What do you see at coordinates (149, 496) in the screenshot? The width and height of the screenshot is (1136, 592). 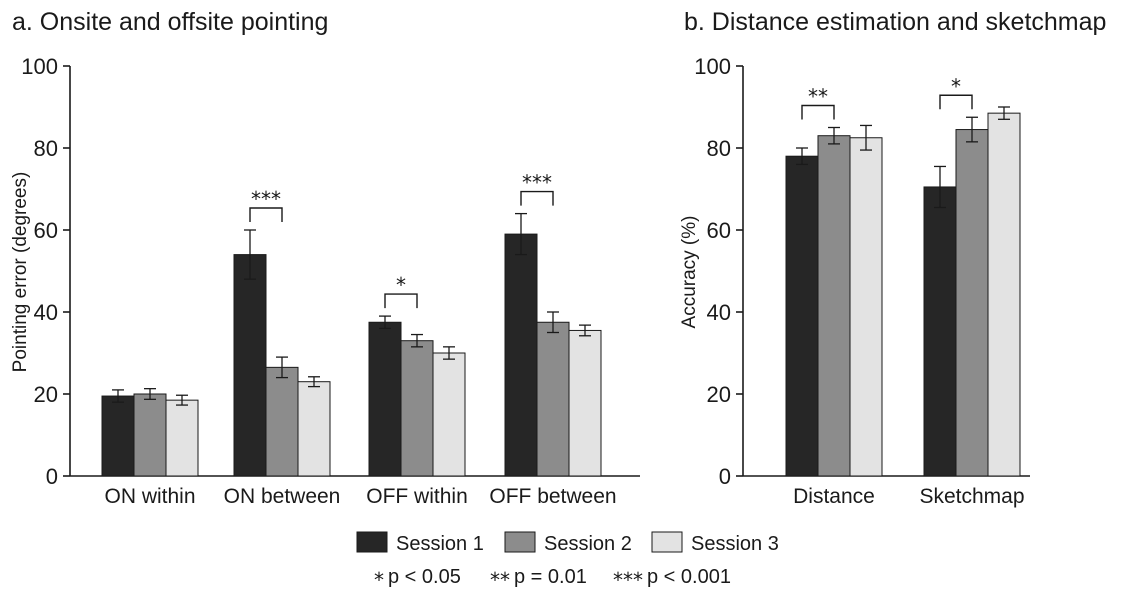 I see `x-tick-label: ON within` at bounding box center [149, 496].